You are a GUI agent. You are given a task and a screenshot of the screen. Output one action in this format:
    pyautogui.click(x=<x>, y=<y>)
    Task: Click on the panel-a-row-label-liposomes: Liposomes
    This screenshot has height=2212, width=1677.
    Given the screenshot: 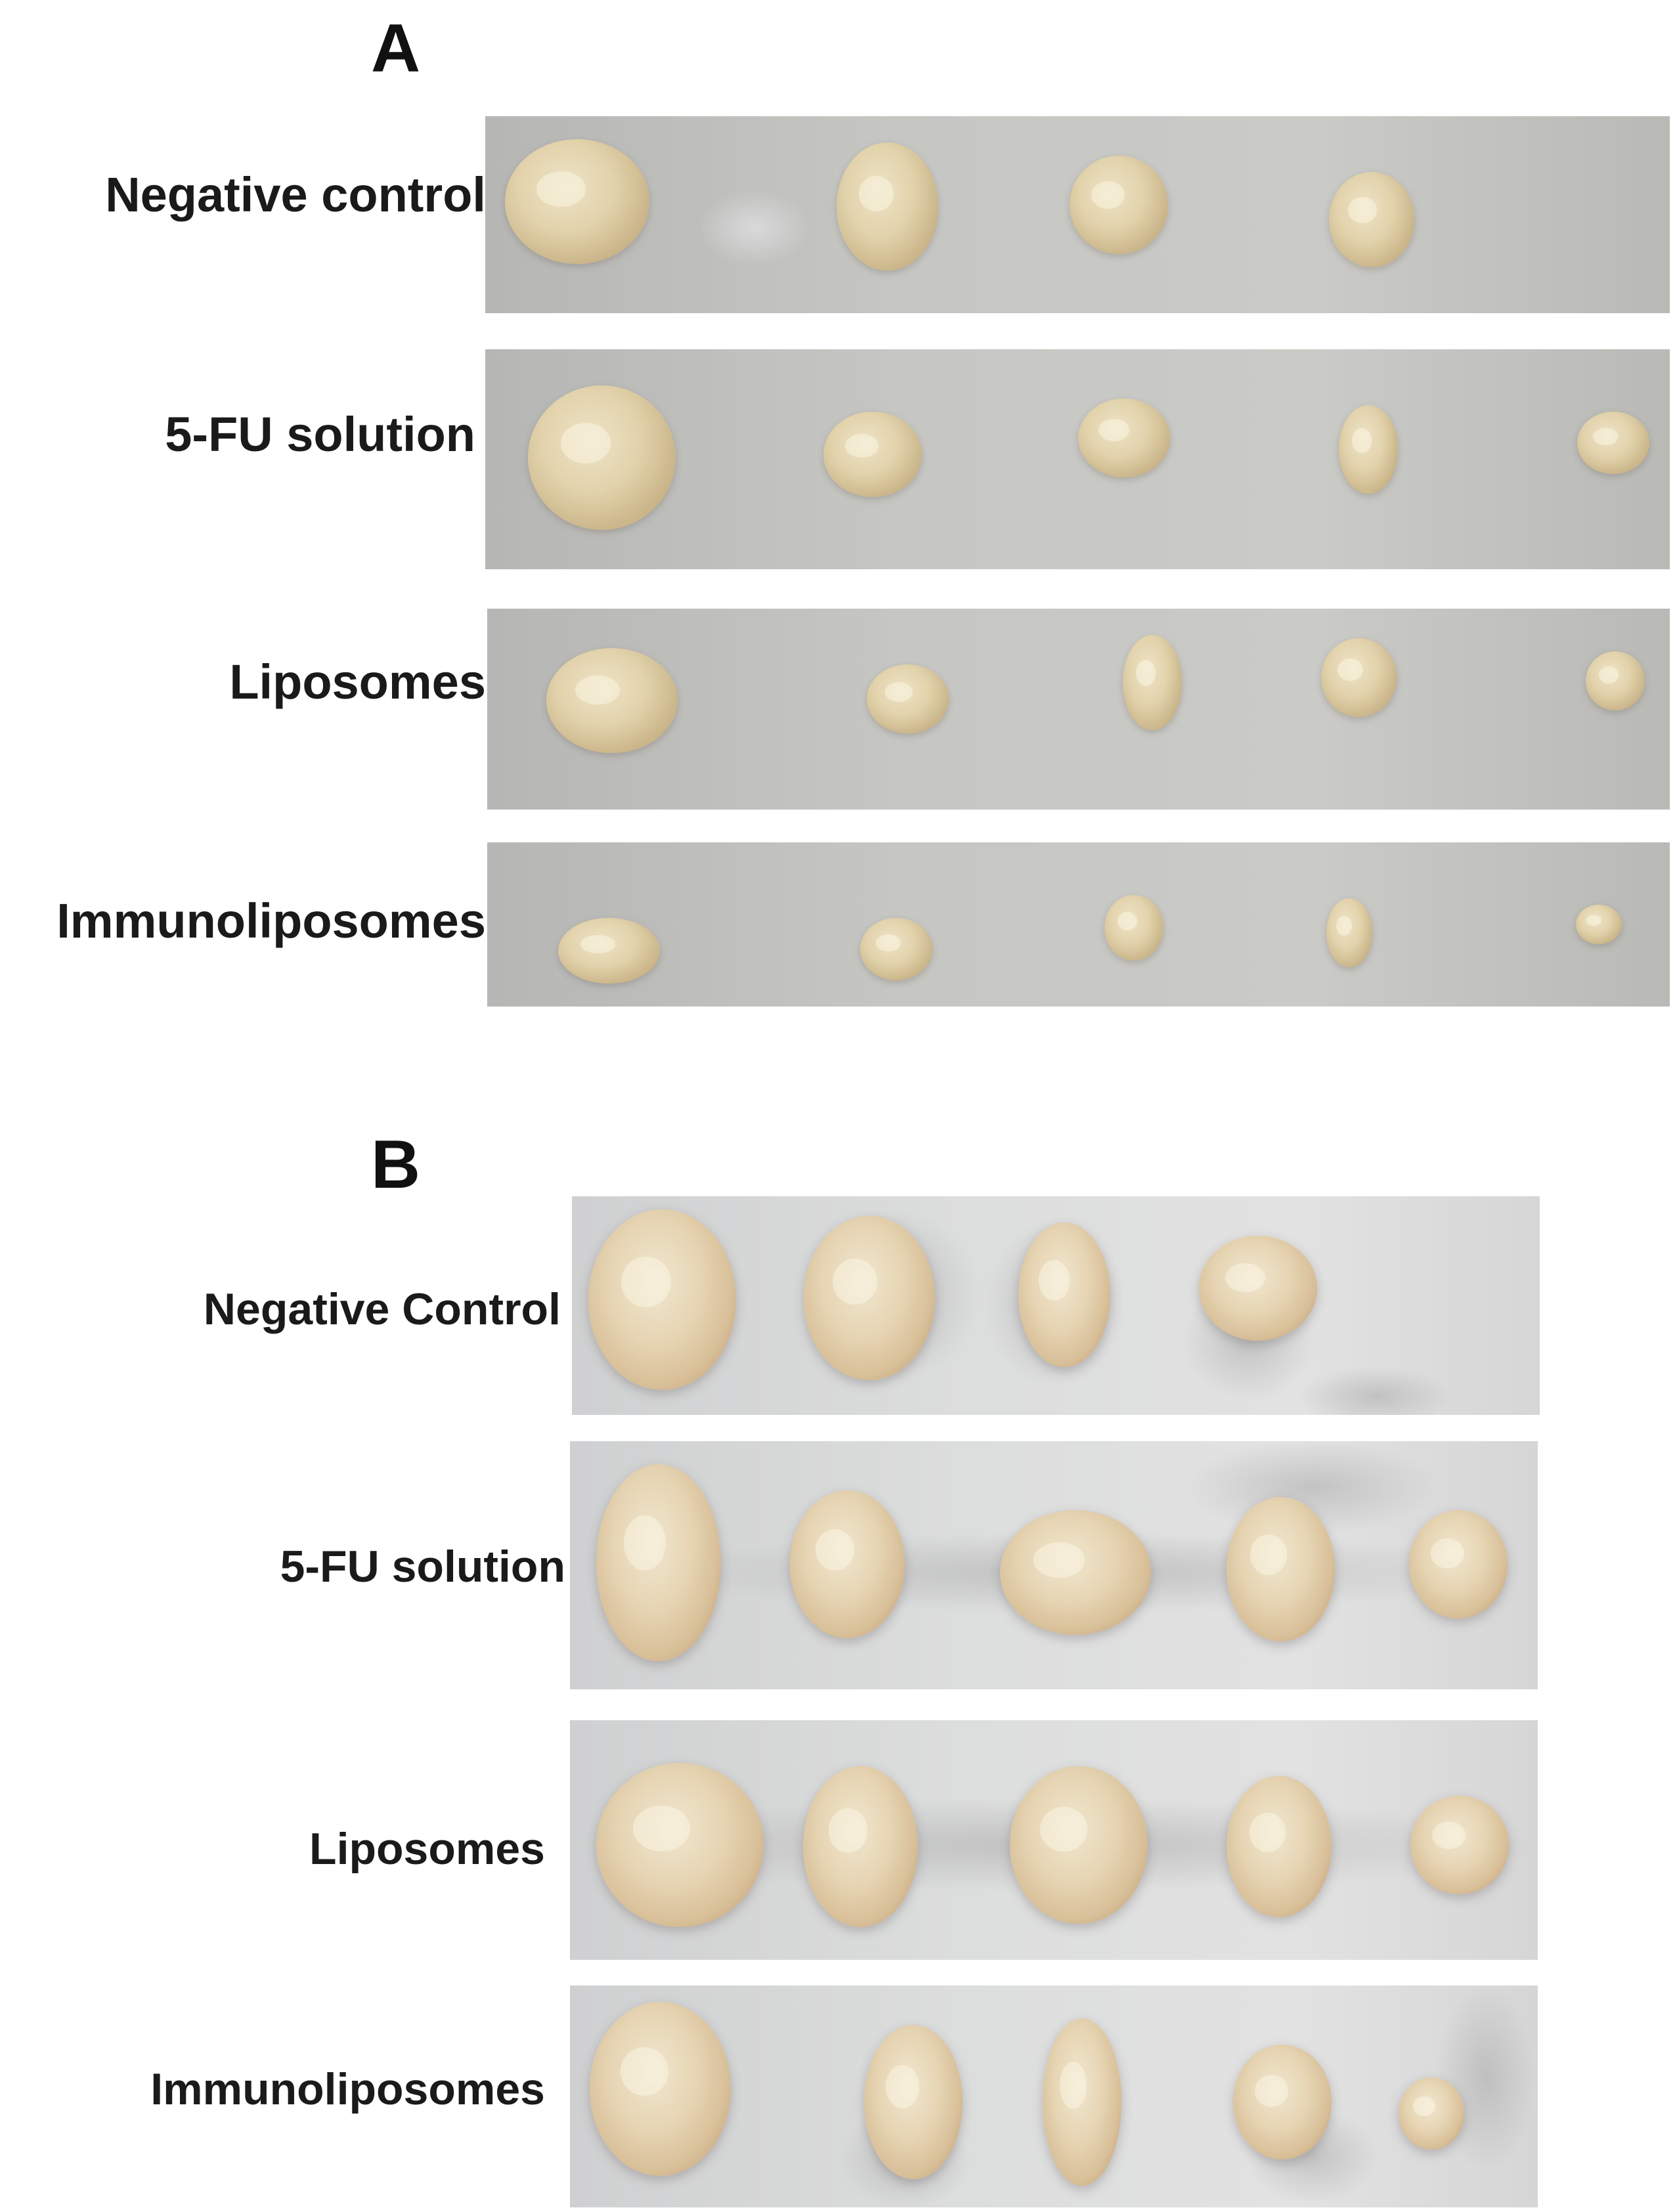 What is the action you would take?
    pyautogui.click(x=357, y=682)
    